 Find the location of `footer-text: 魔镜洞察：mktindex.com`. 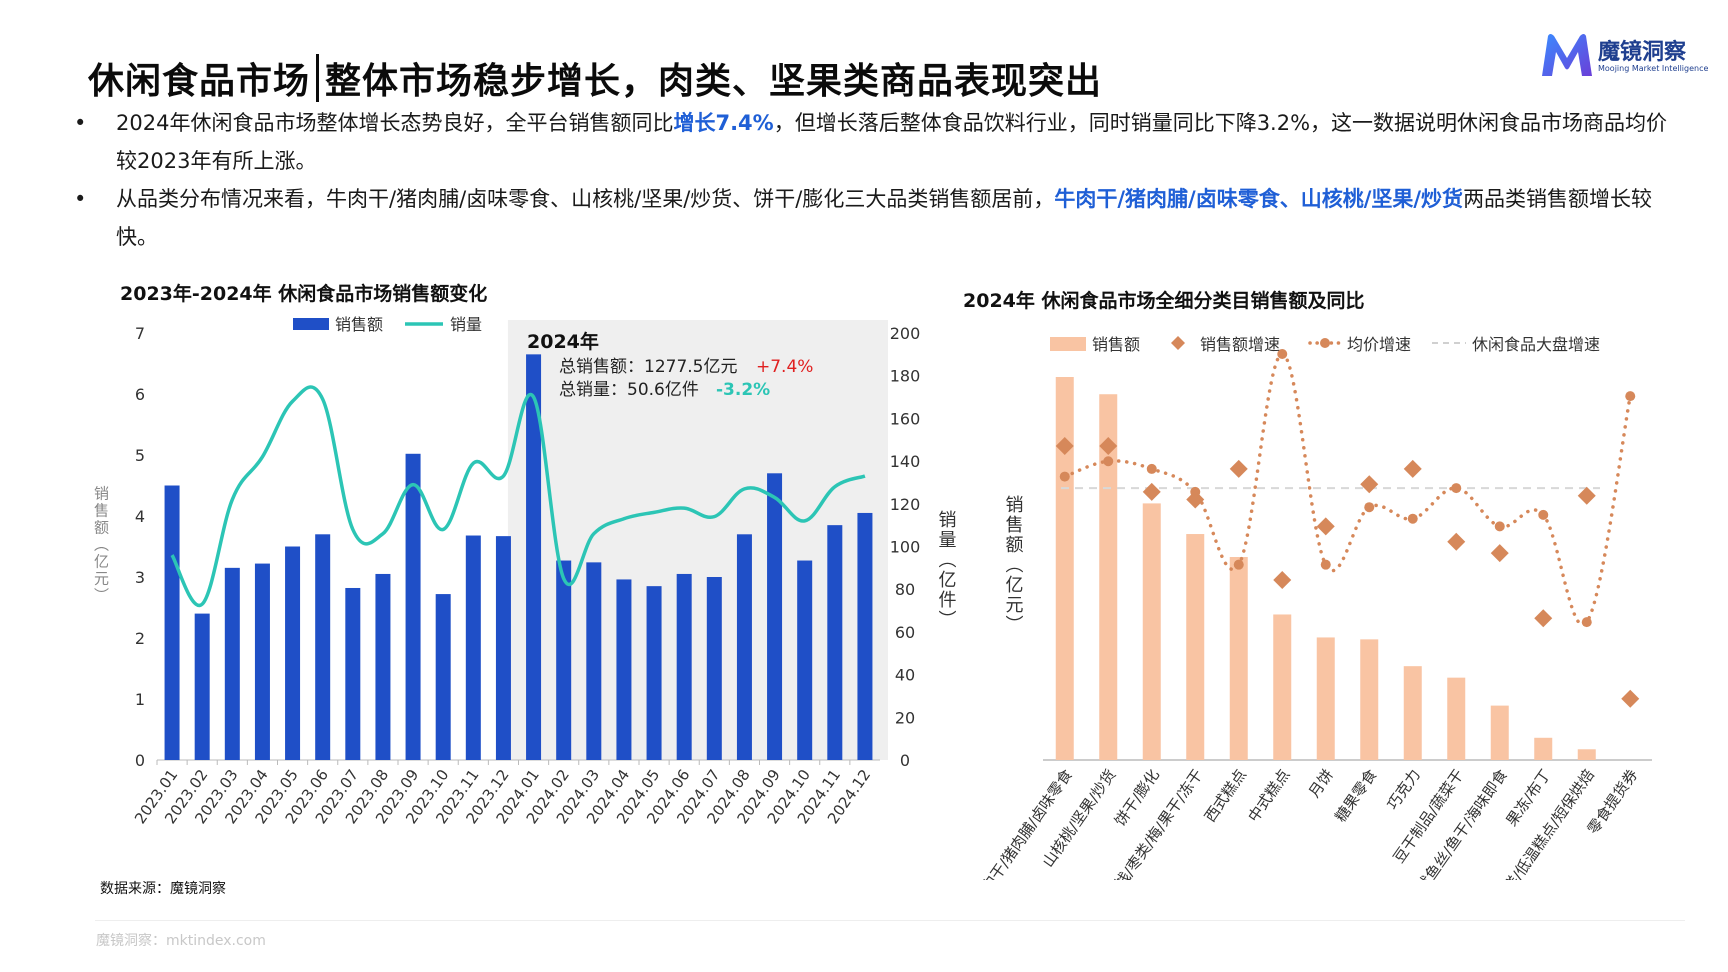

footer-text: 魔镜洞察：mktindex.com is located at coordinates (181, 941).